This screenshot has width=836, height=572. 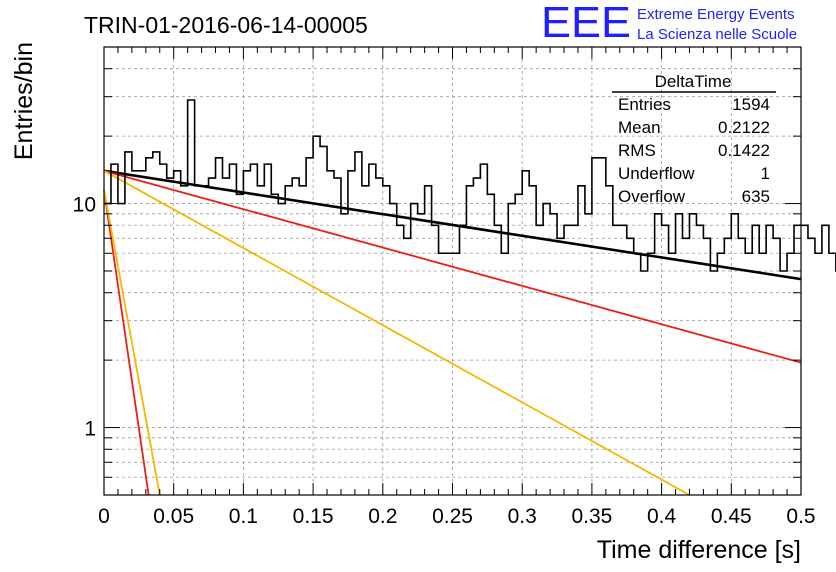 I want to click on stats-title: DeltaTime, so click(x=693, y=81).